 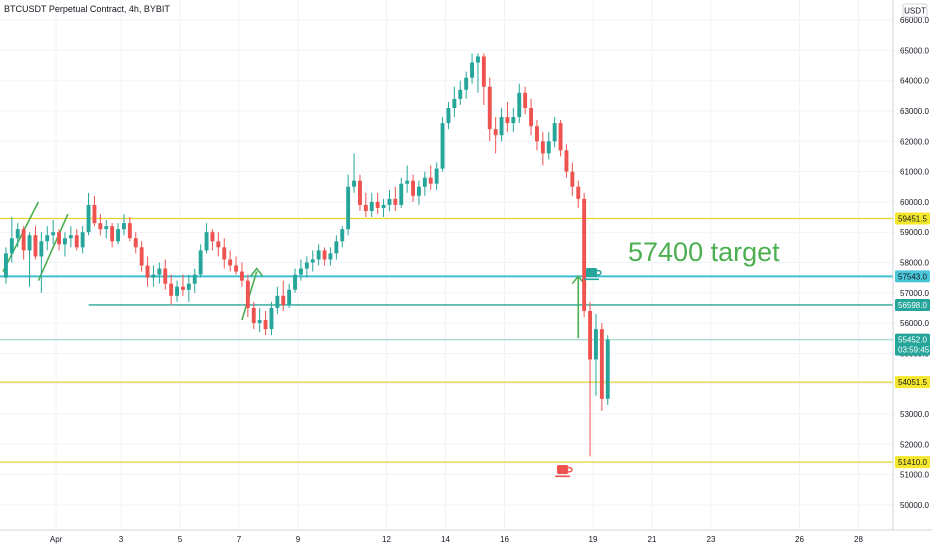 What do you see at coordinates (457, 539) in the screenshot?
I see `time-axis: Apr 3 5 7 9 12 14 16 19 21 23 26 28` at bounding box center [457, 539].